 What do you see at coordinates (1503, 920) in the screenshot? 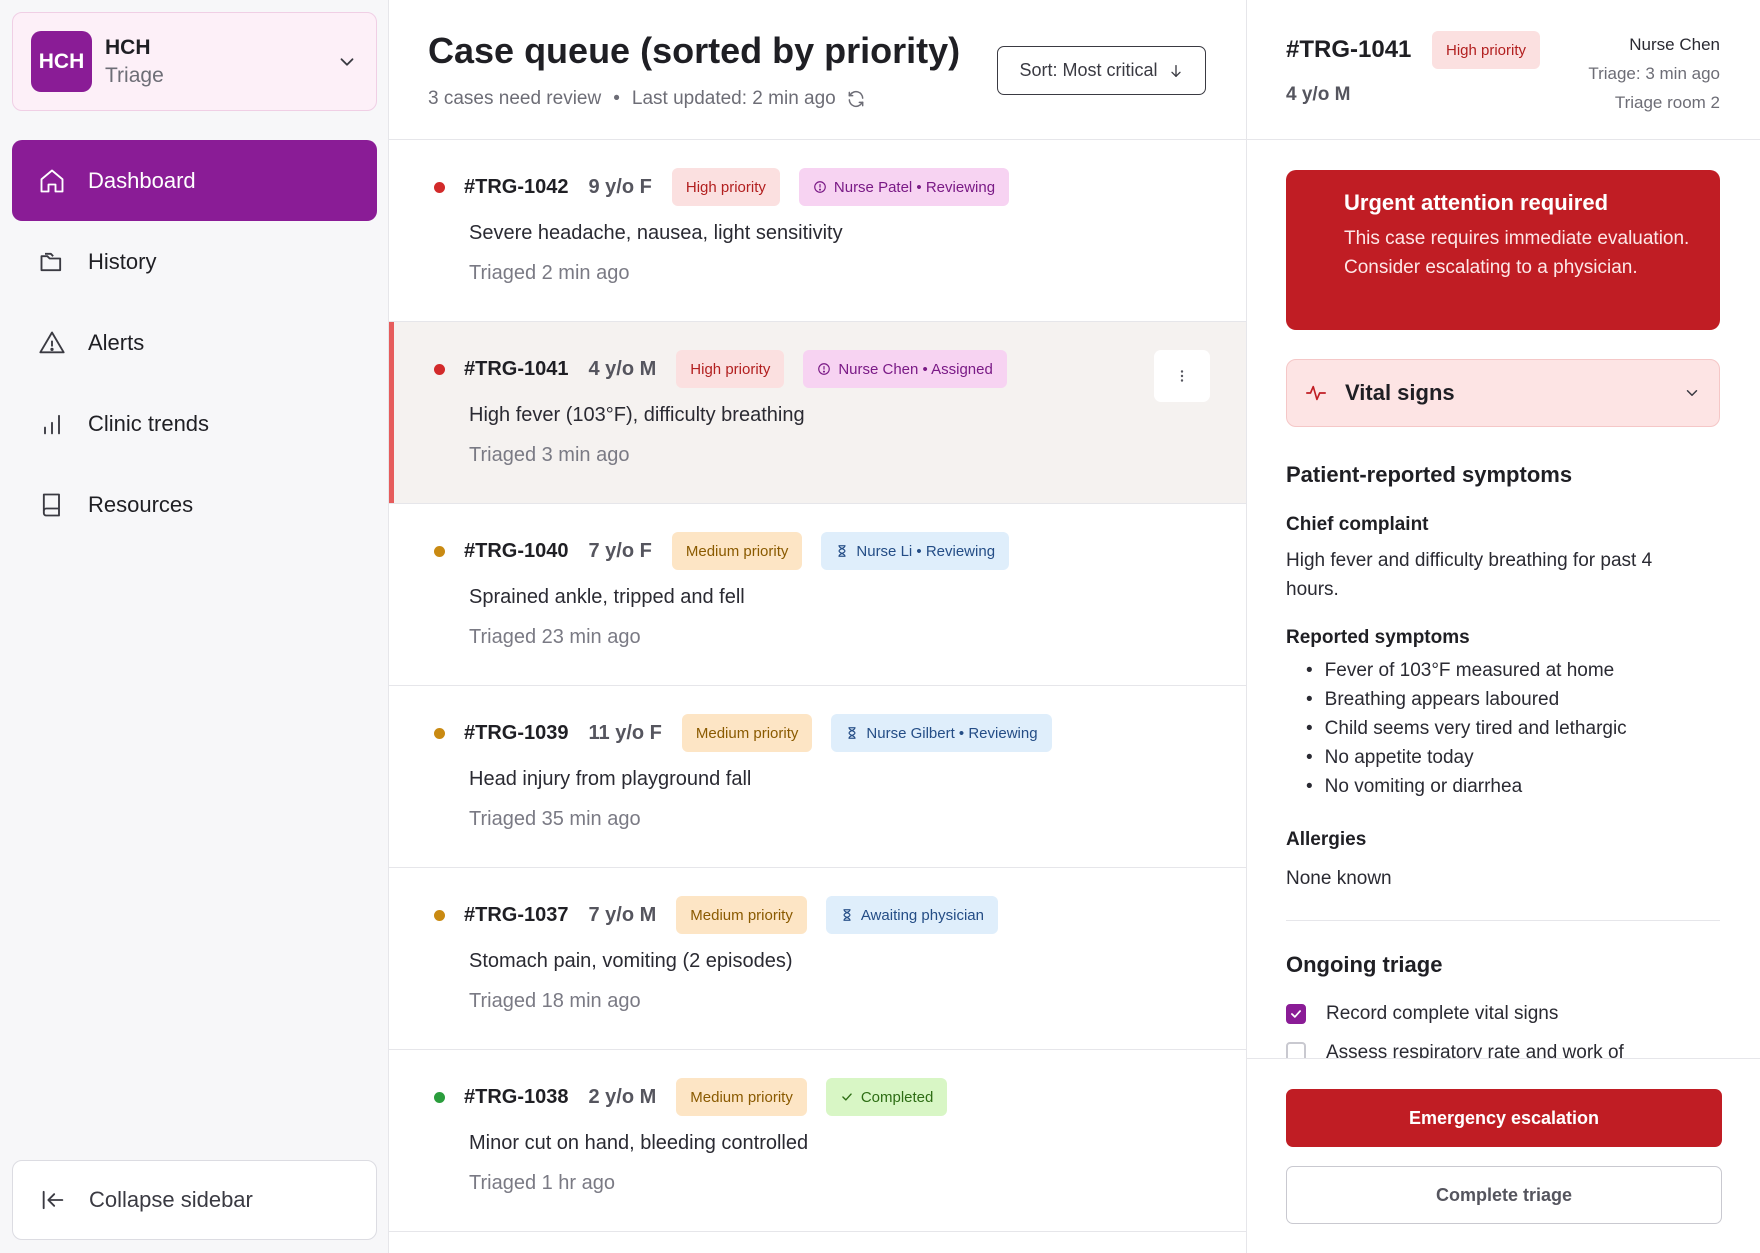
I see `divider` at bounding box center [1503, 920].